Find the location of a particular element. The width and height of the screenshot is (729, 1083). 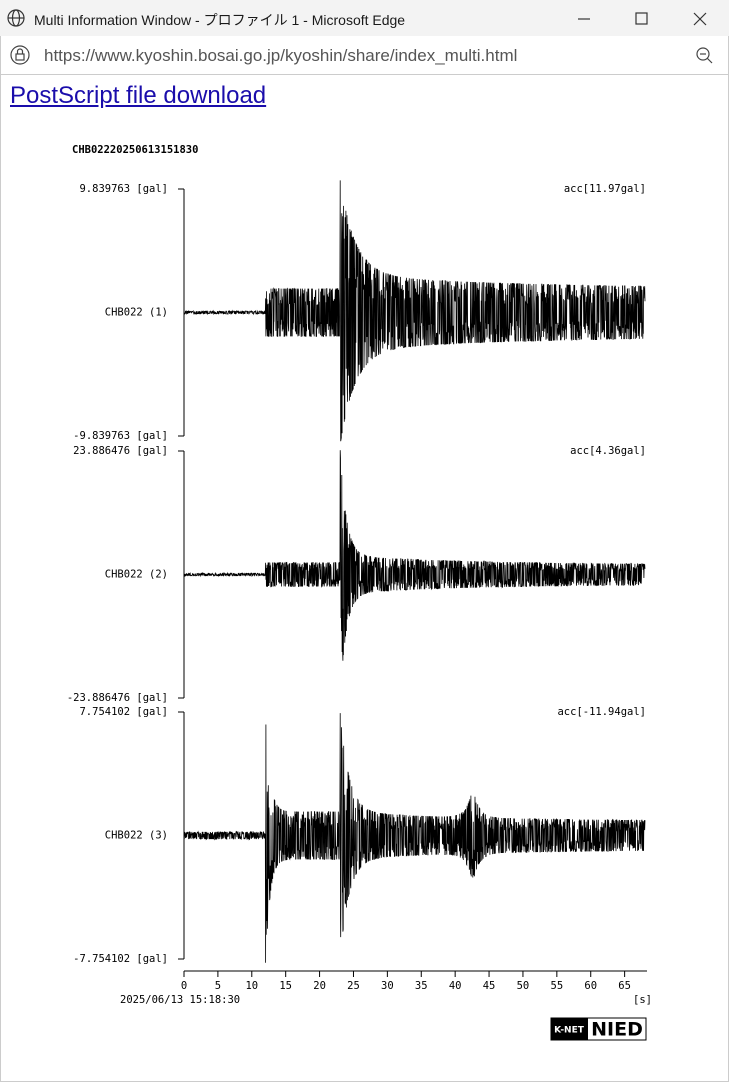

min-label: -9.839763 [gal] is located at coordinates (120, 436).